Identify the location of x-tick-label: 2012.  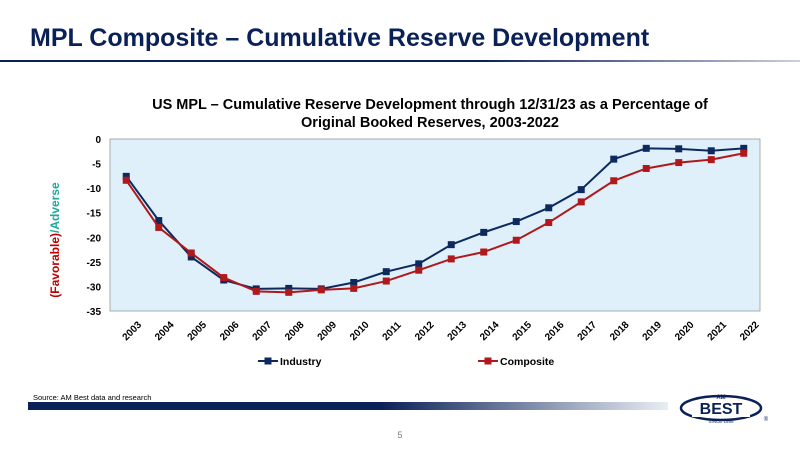
(425, 331).